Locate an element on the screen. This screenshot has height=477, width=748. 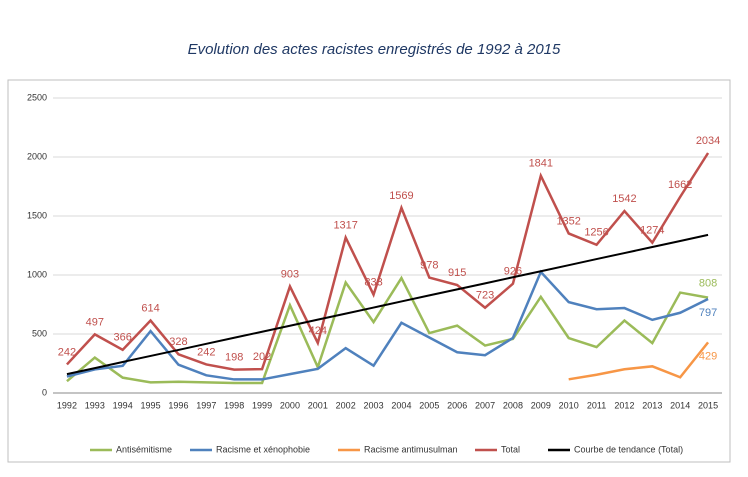
data-label: 429 is located at coordinates (708, 356).